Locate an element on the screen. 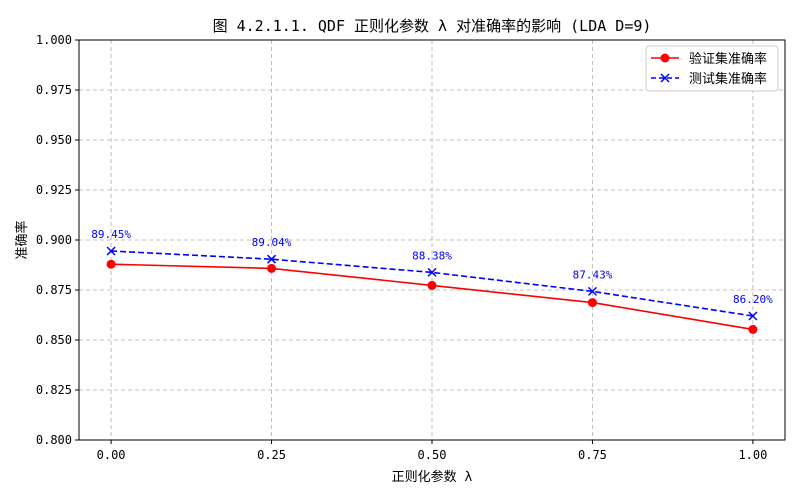 The height and width of the screenshot is (504, 800). x-tick-label: 0.75 is located at coordinates (592, 455).